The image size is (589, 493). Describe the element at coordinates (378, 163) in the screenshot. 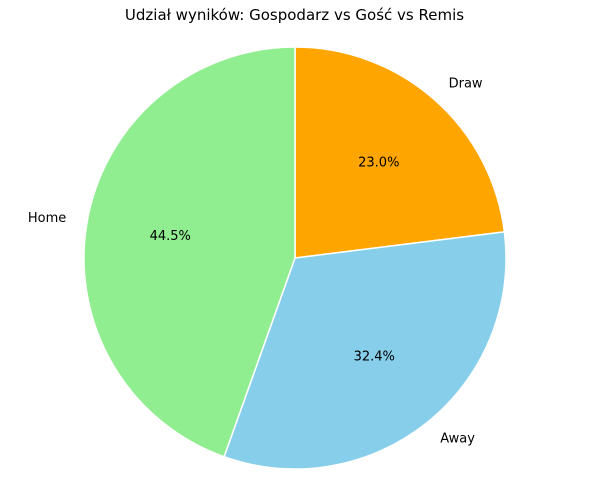

I see `pie-percent-label-draw: 23.0%` at that location.